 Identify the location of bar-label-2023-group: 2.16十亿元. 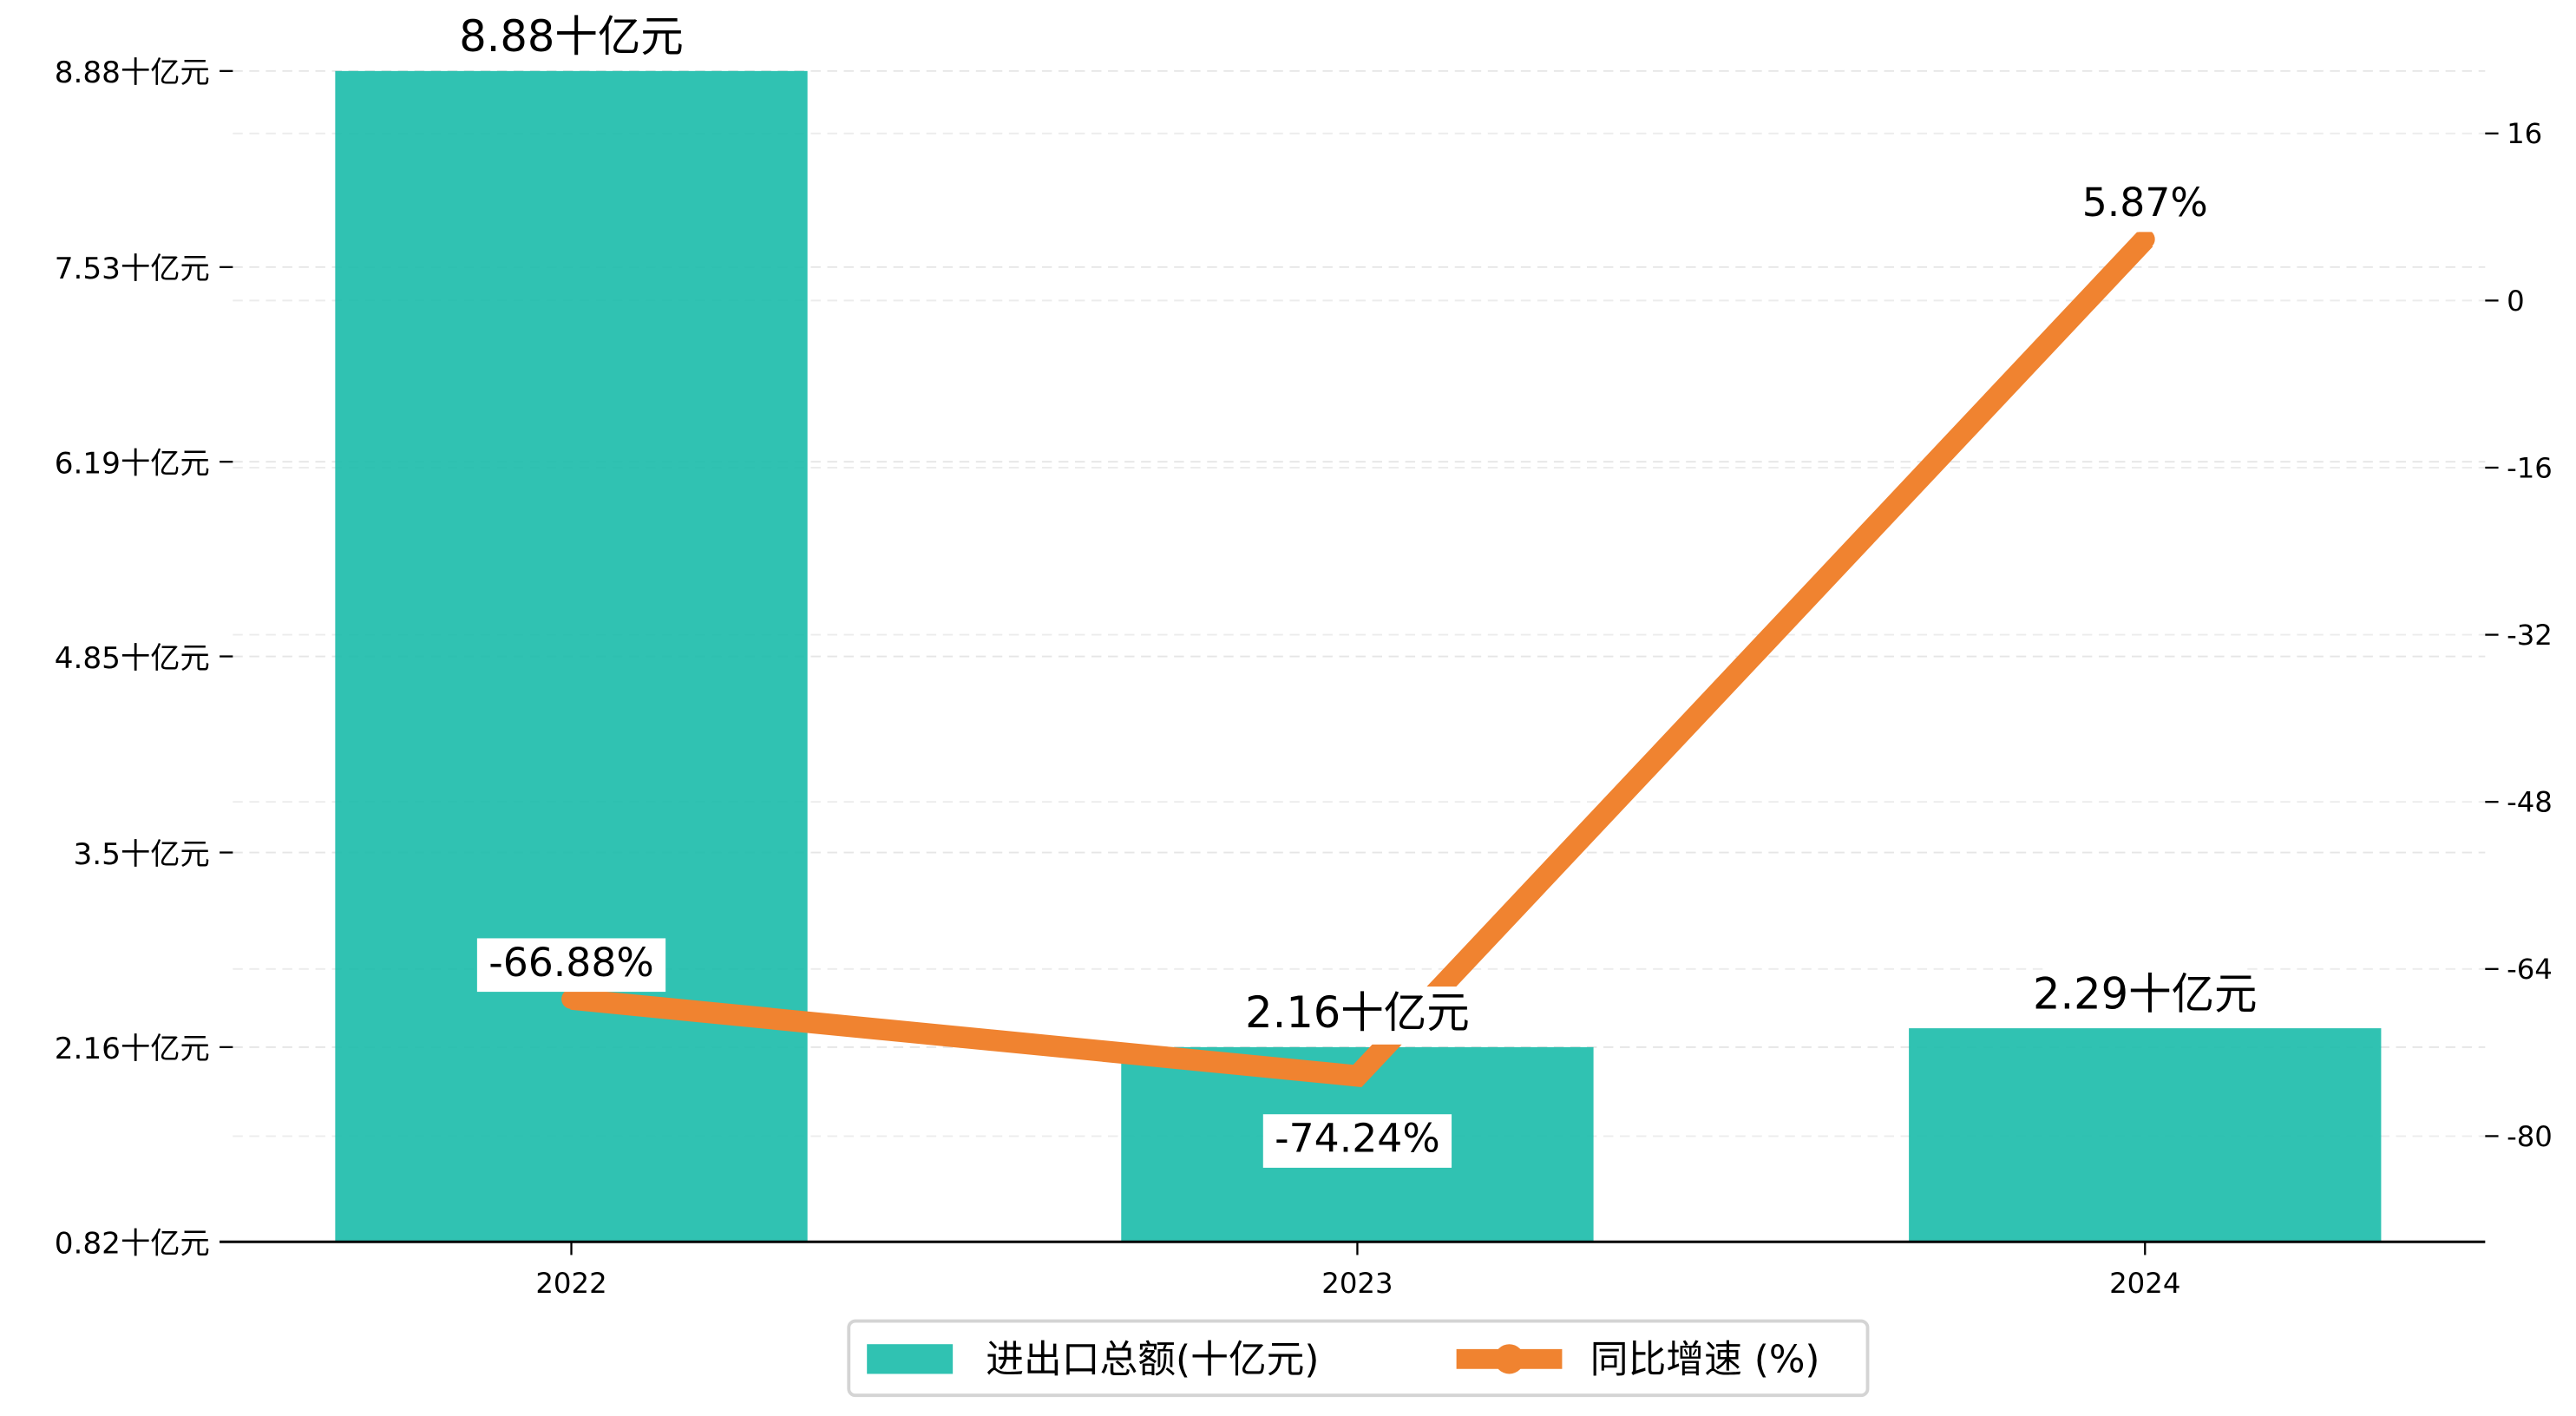
(1357, 1016).